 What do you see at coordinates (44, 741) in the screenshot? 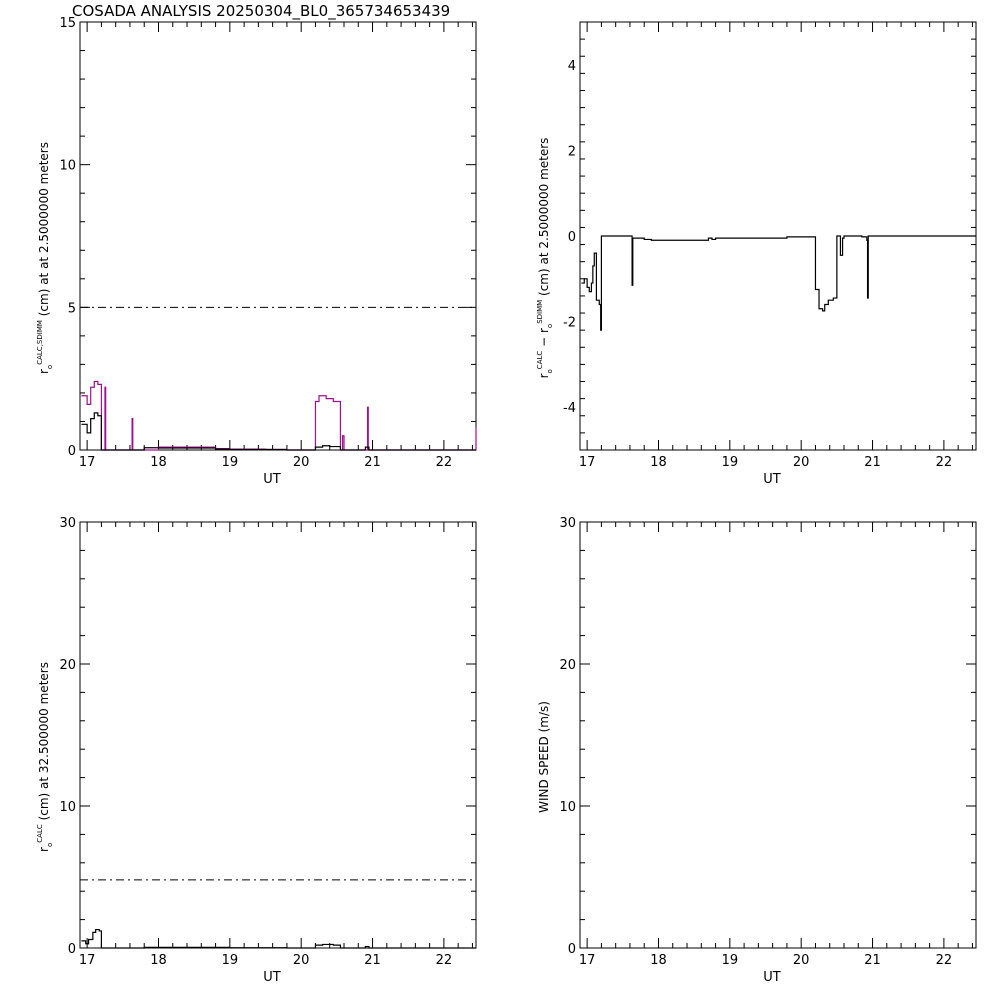
I see `y-label-text: (cm) at 32.500000 meters` at bounding box center [44, 741].